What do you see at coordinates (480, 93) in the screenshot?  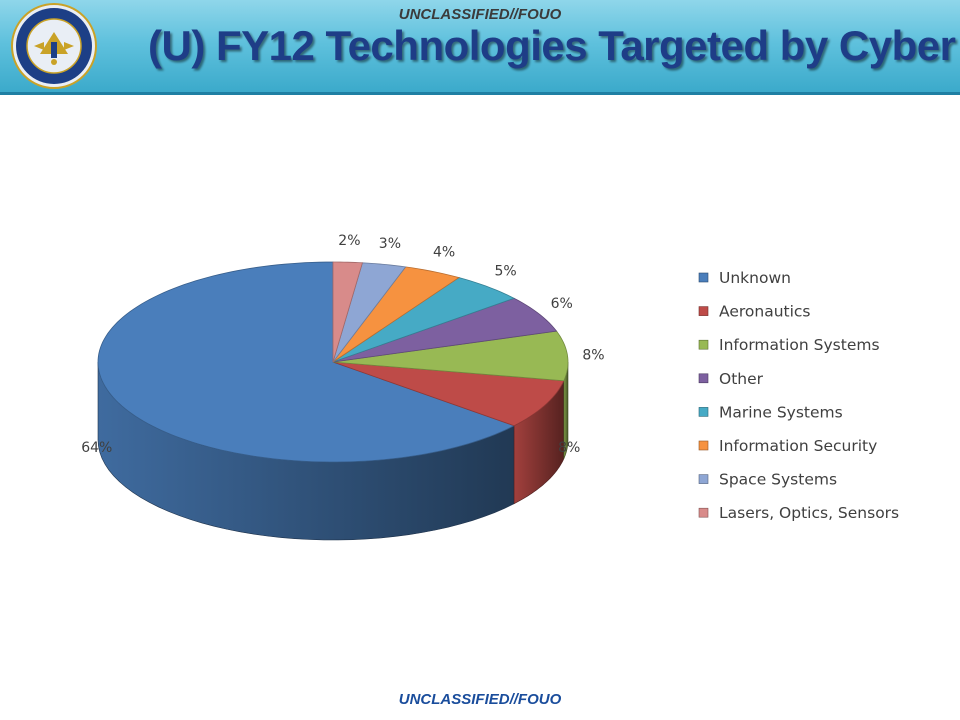 I see `header-divider` at bounding box center [480, 93].